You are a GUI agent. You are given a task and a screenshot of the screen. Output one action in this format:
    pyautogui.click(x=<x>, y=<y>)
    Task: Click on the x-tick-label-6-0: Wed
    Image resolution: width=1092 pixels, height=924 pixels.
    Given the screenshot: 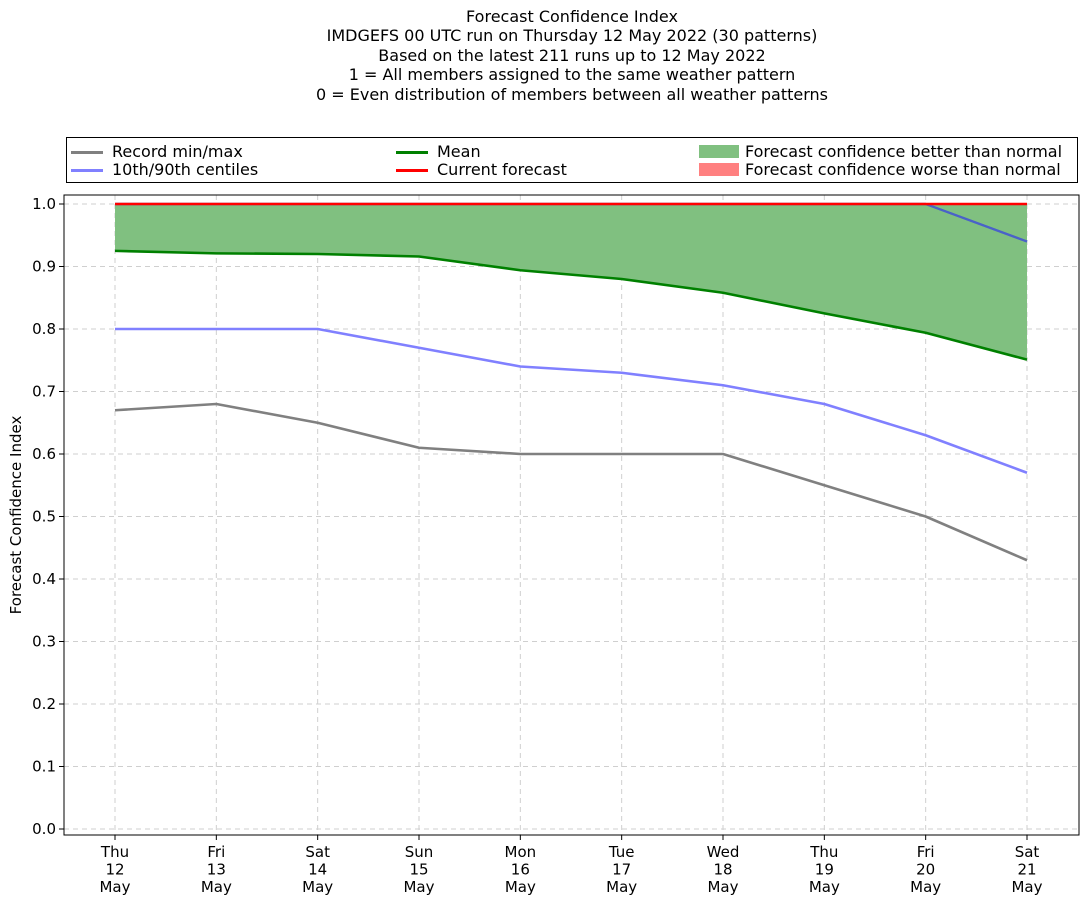 What is the action you would take?
    pyautogui.click(x=723, y=852)
    